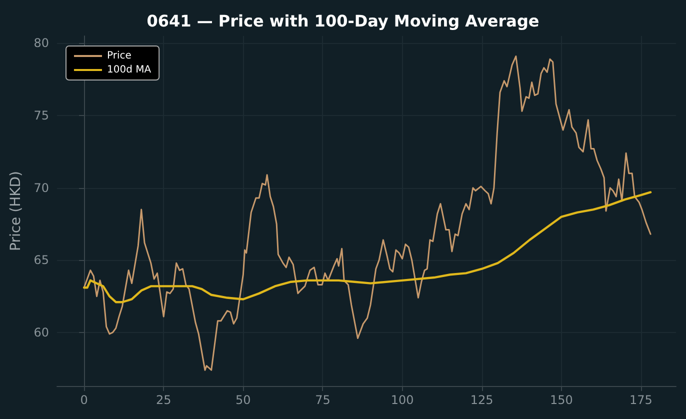 The width and height of the screenshot is (686, 419). What do you see at coordinates (561, 400) in the screenshot?
I see `x-tick-label: 150` at bounding box center [561, 400].